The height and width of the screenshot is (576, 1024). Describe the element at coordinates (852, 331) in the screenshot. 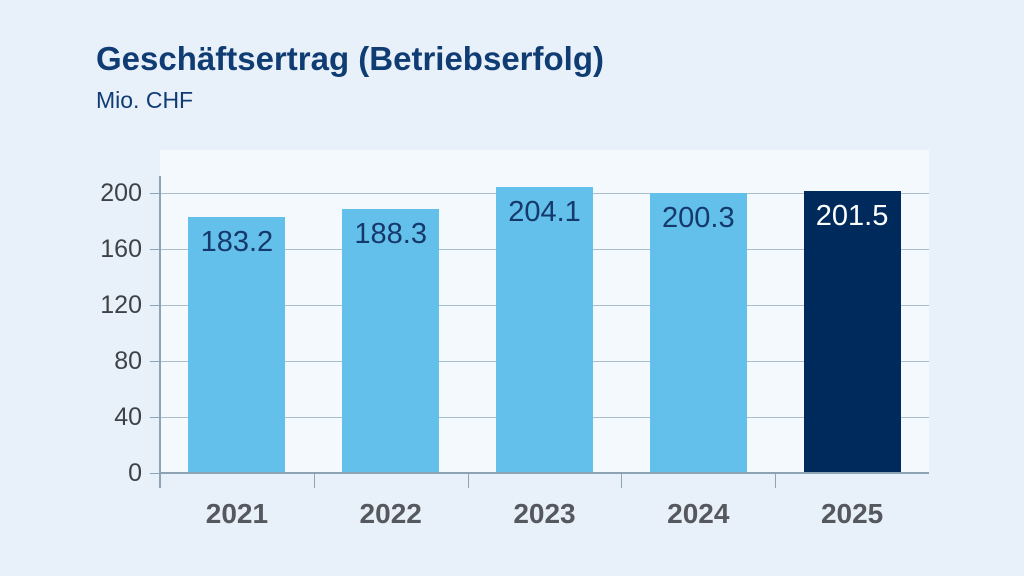

I see `bar-2025` at that location.